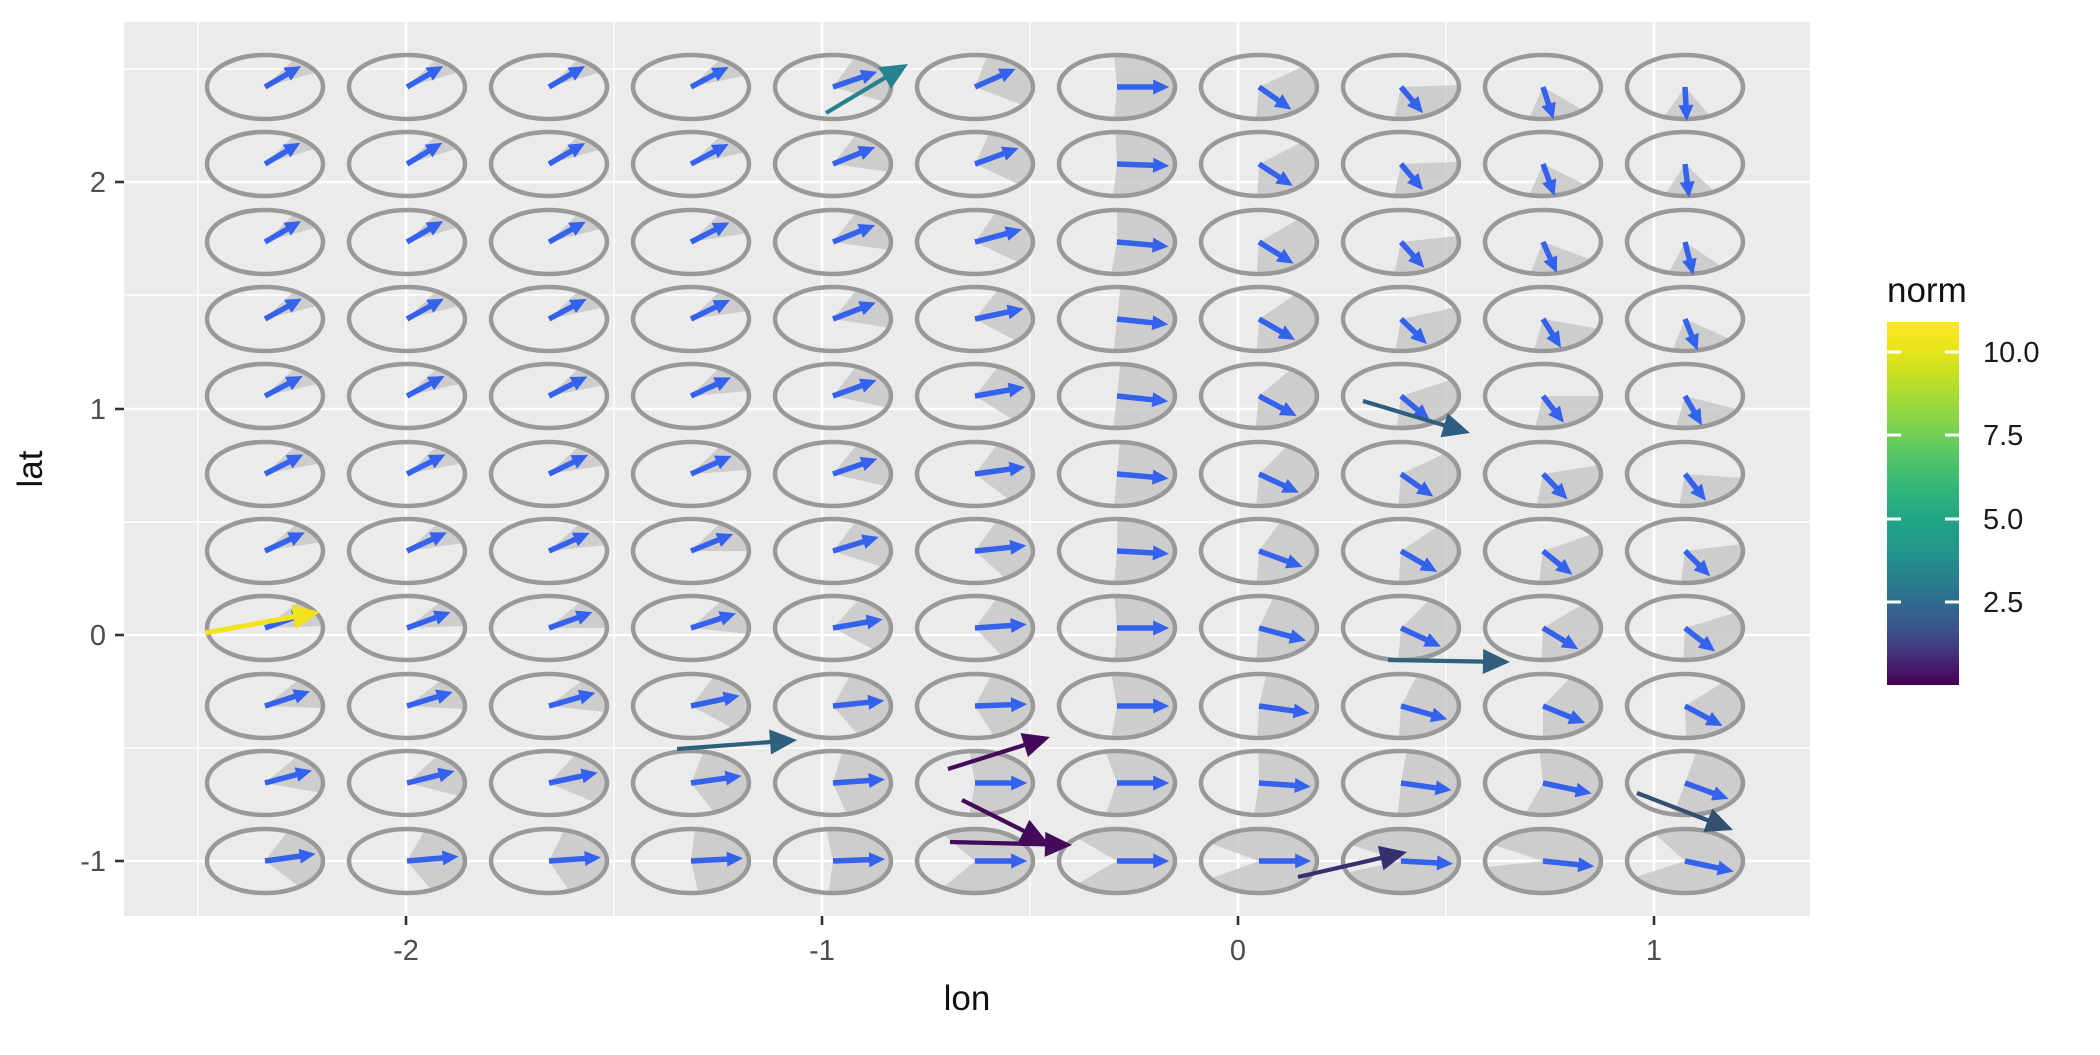  I want to click on x-tick-label: -2, so click(406, 951).